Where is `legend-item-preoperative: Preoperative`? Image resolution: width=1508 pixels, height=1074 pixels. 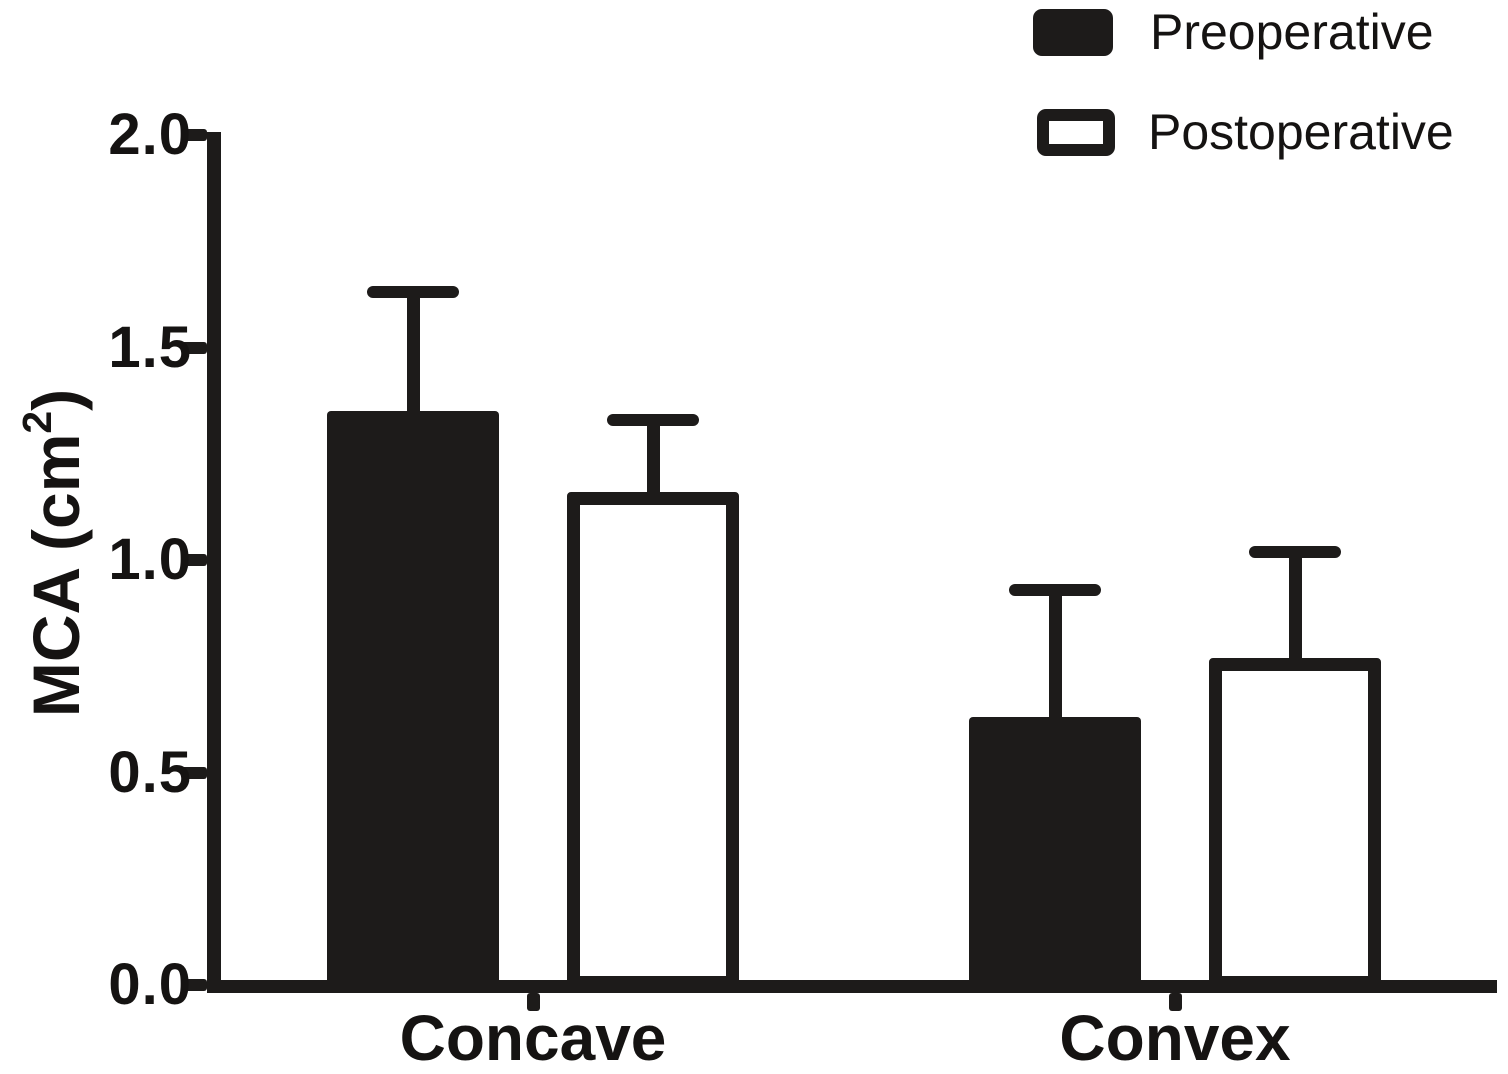 legend-item-preoperative: Preoperative is located at coordinates (1243, 32).